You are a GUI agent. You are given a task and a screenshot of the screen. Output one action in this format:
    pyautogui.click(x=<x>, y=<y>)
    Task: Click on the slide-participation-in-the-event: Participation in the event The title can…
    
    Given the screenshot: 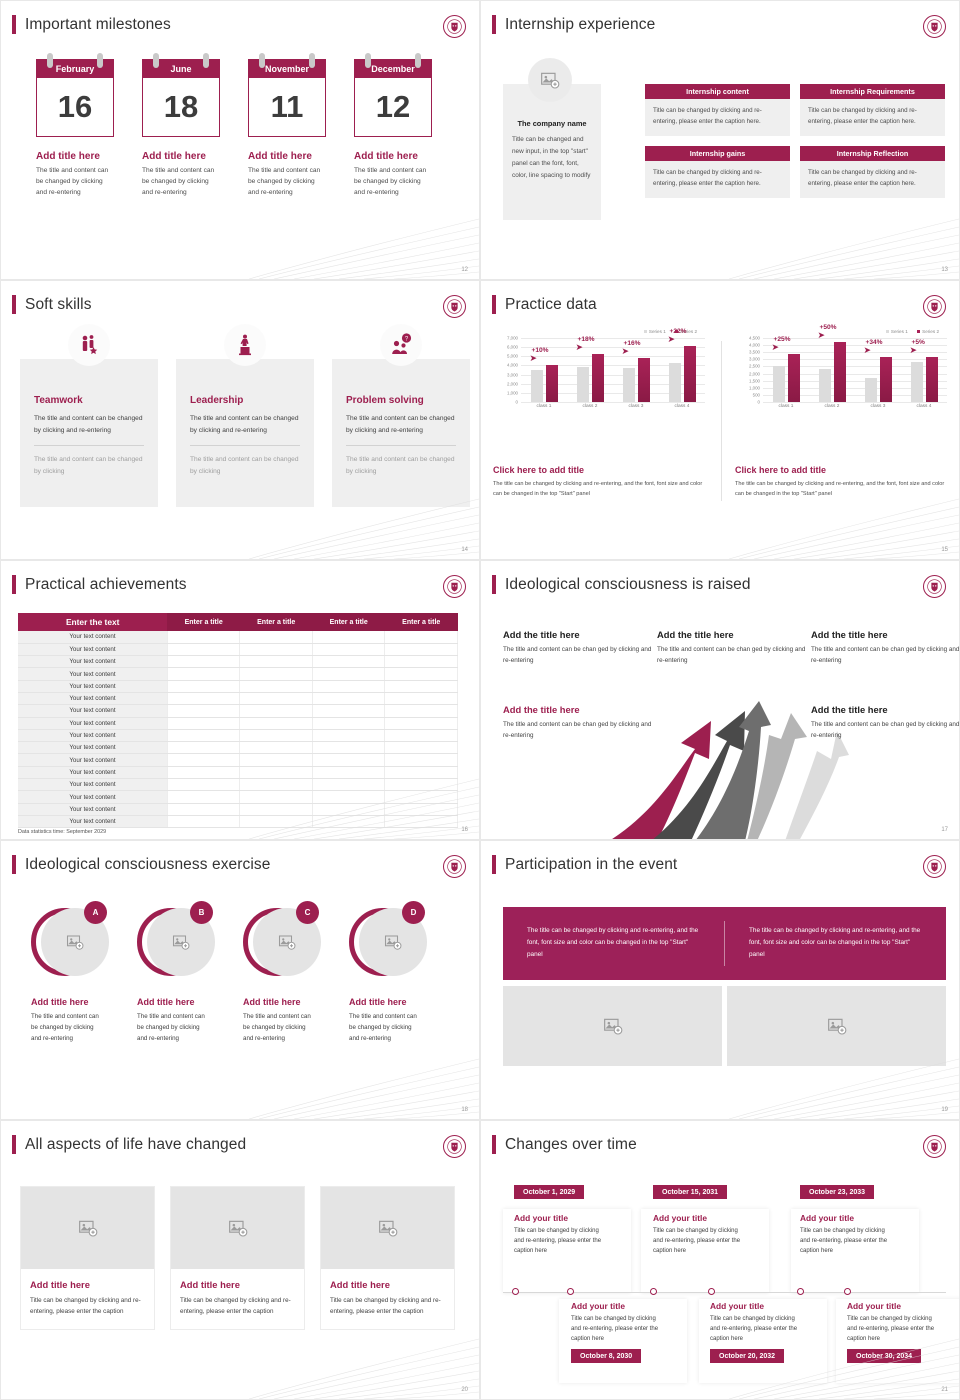 What is the action you would take?
    pyautogui.click(x=720, y=980)
    